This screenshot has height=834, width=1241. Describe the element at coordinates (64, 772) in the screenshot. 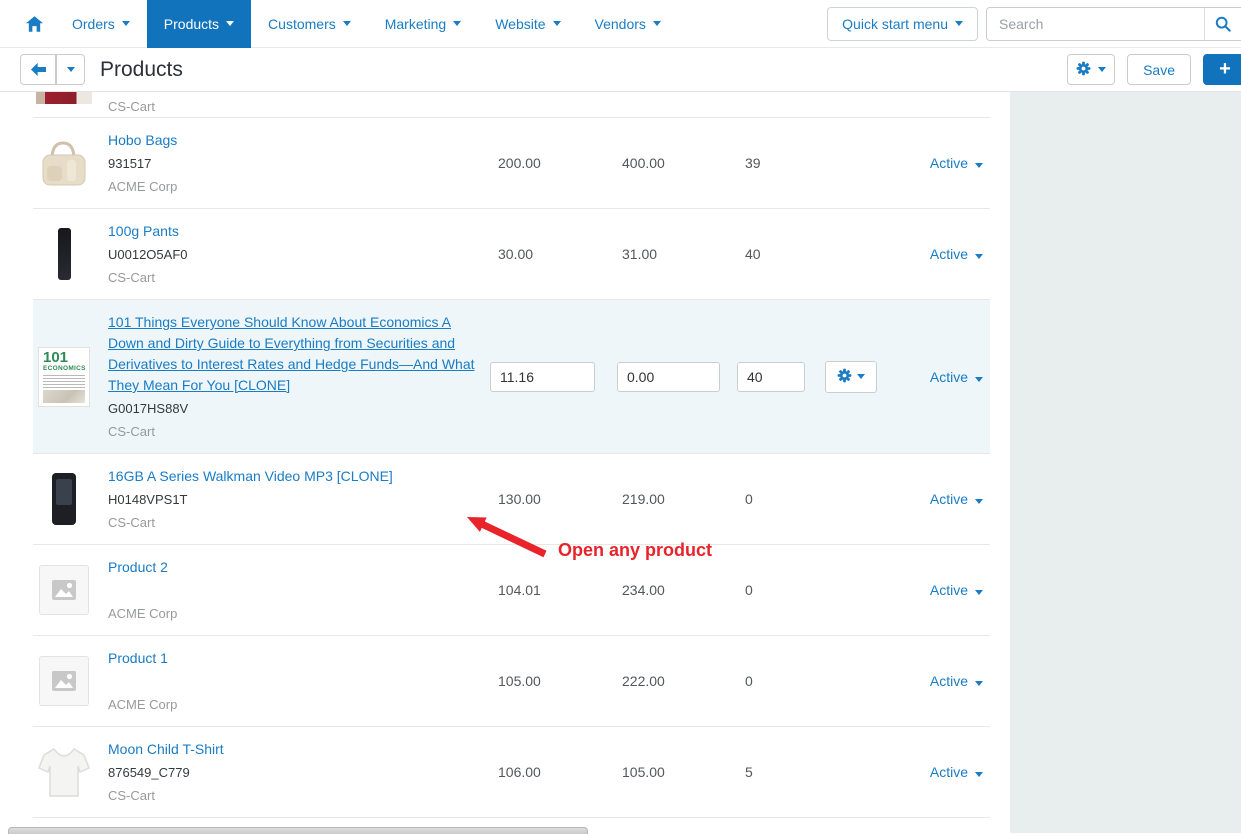

I see `tshirt-thumbnail-image` at that location.